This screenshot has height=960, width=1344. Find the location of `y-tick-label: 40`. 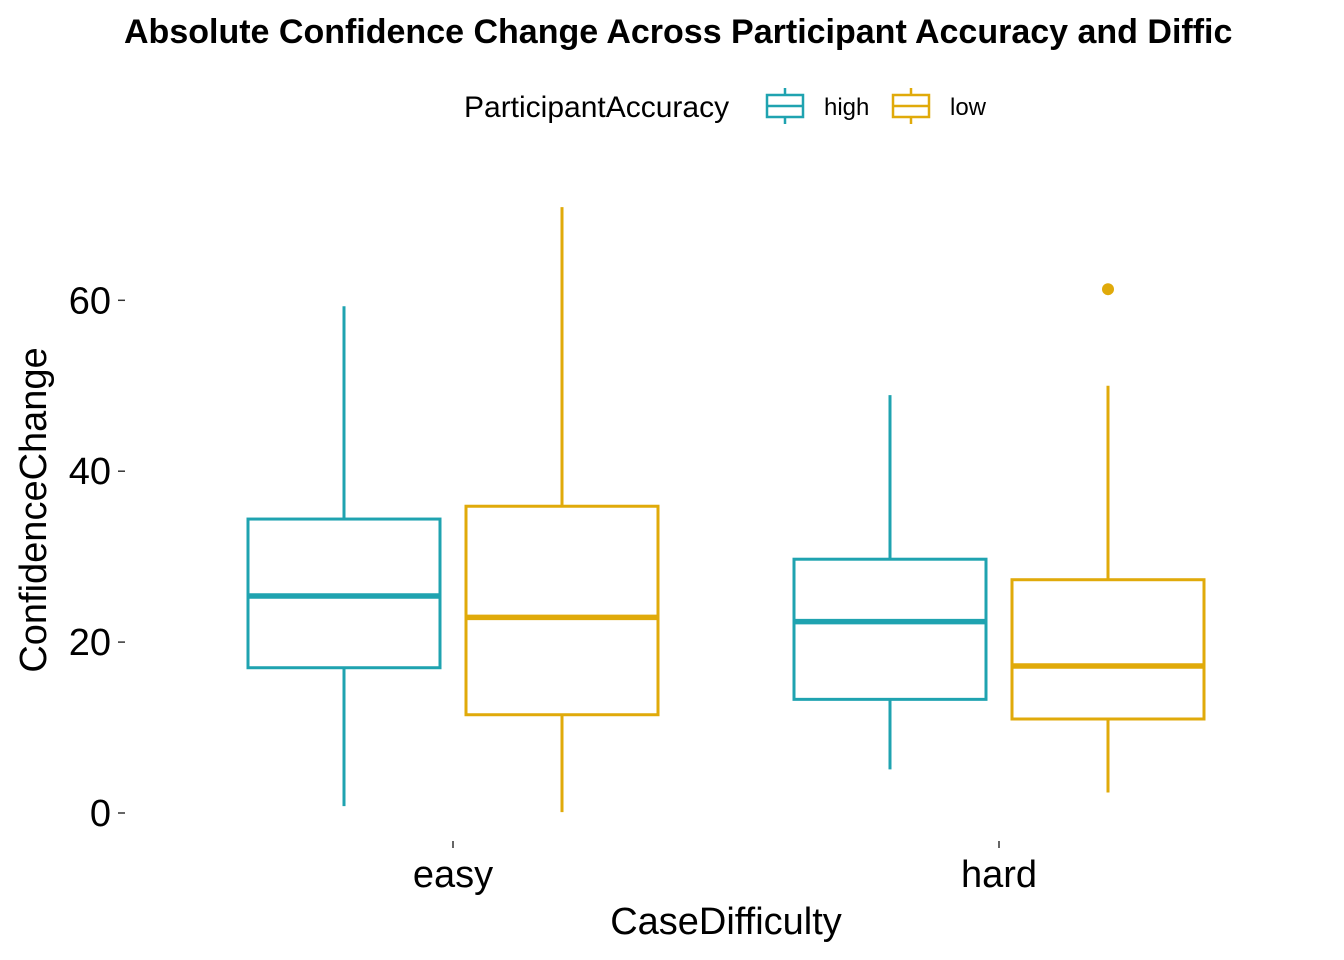

y-tick-label: 40 is located at coordinates (90, 472).